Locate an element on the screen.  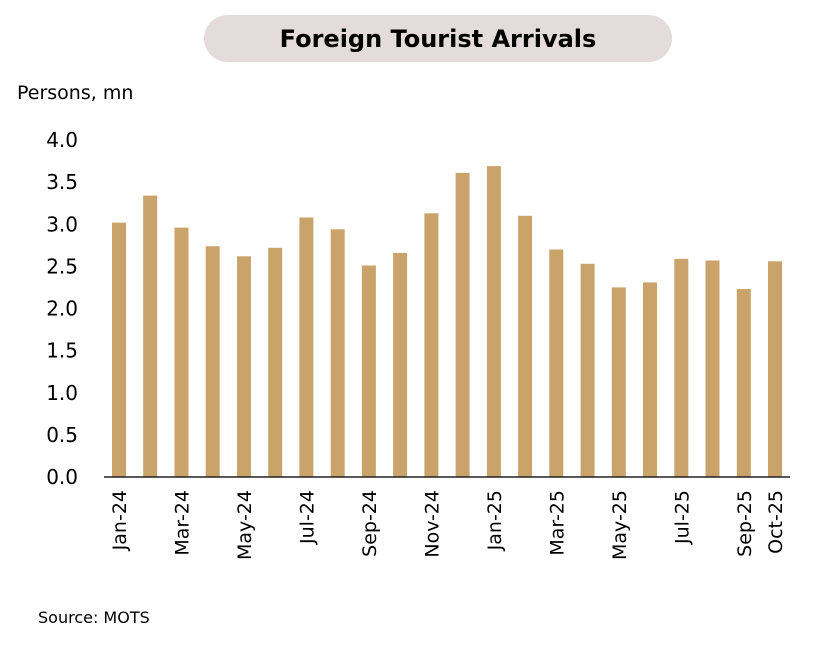
x-tick-label: Jan-24 is located at coordinates (120, 520).